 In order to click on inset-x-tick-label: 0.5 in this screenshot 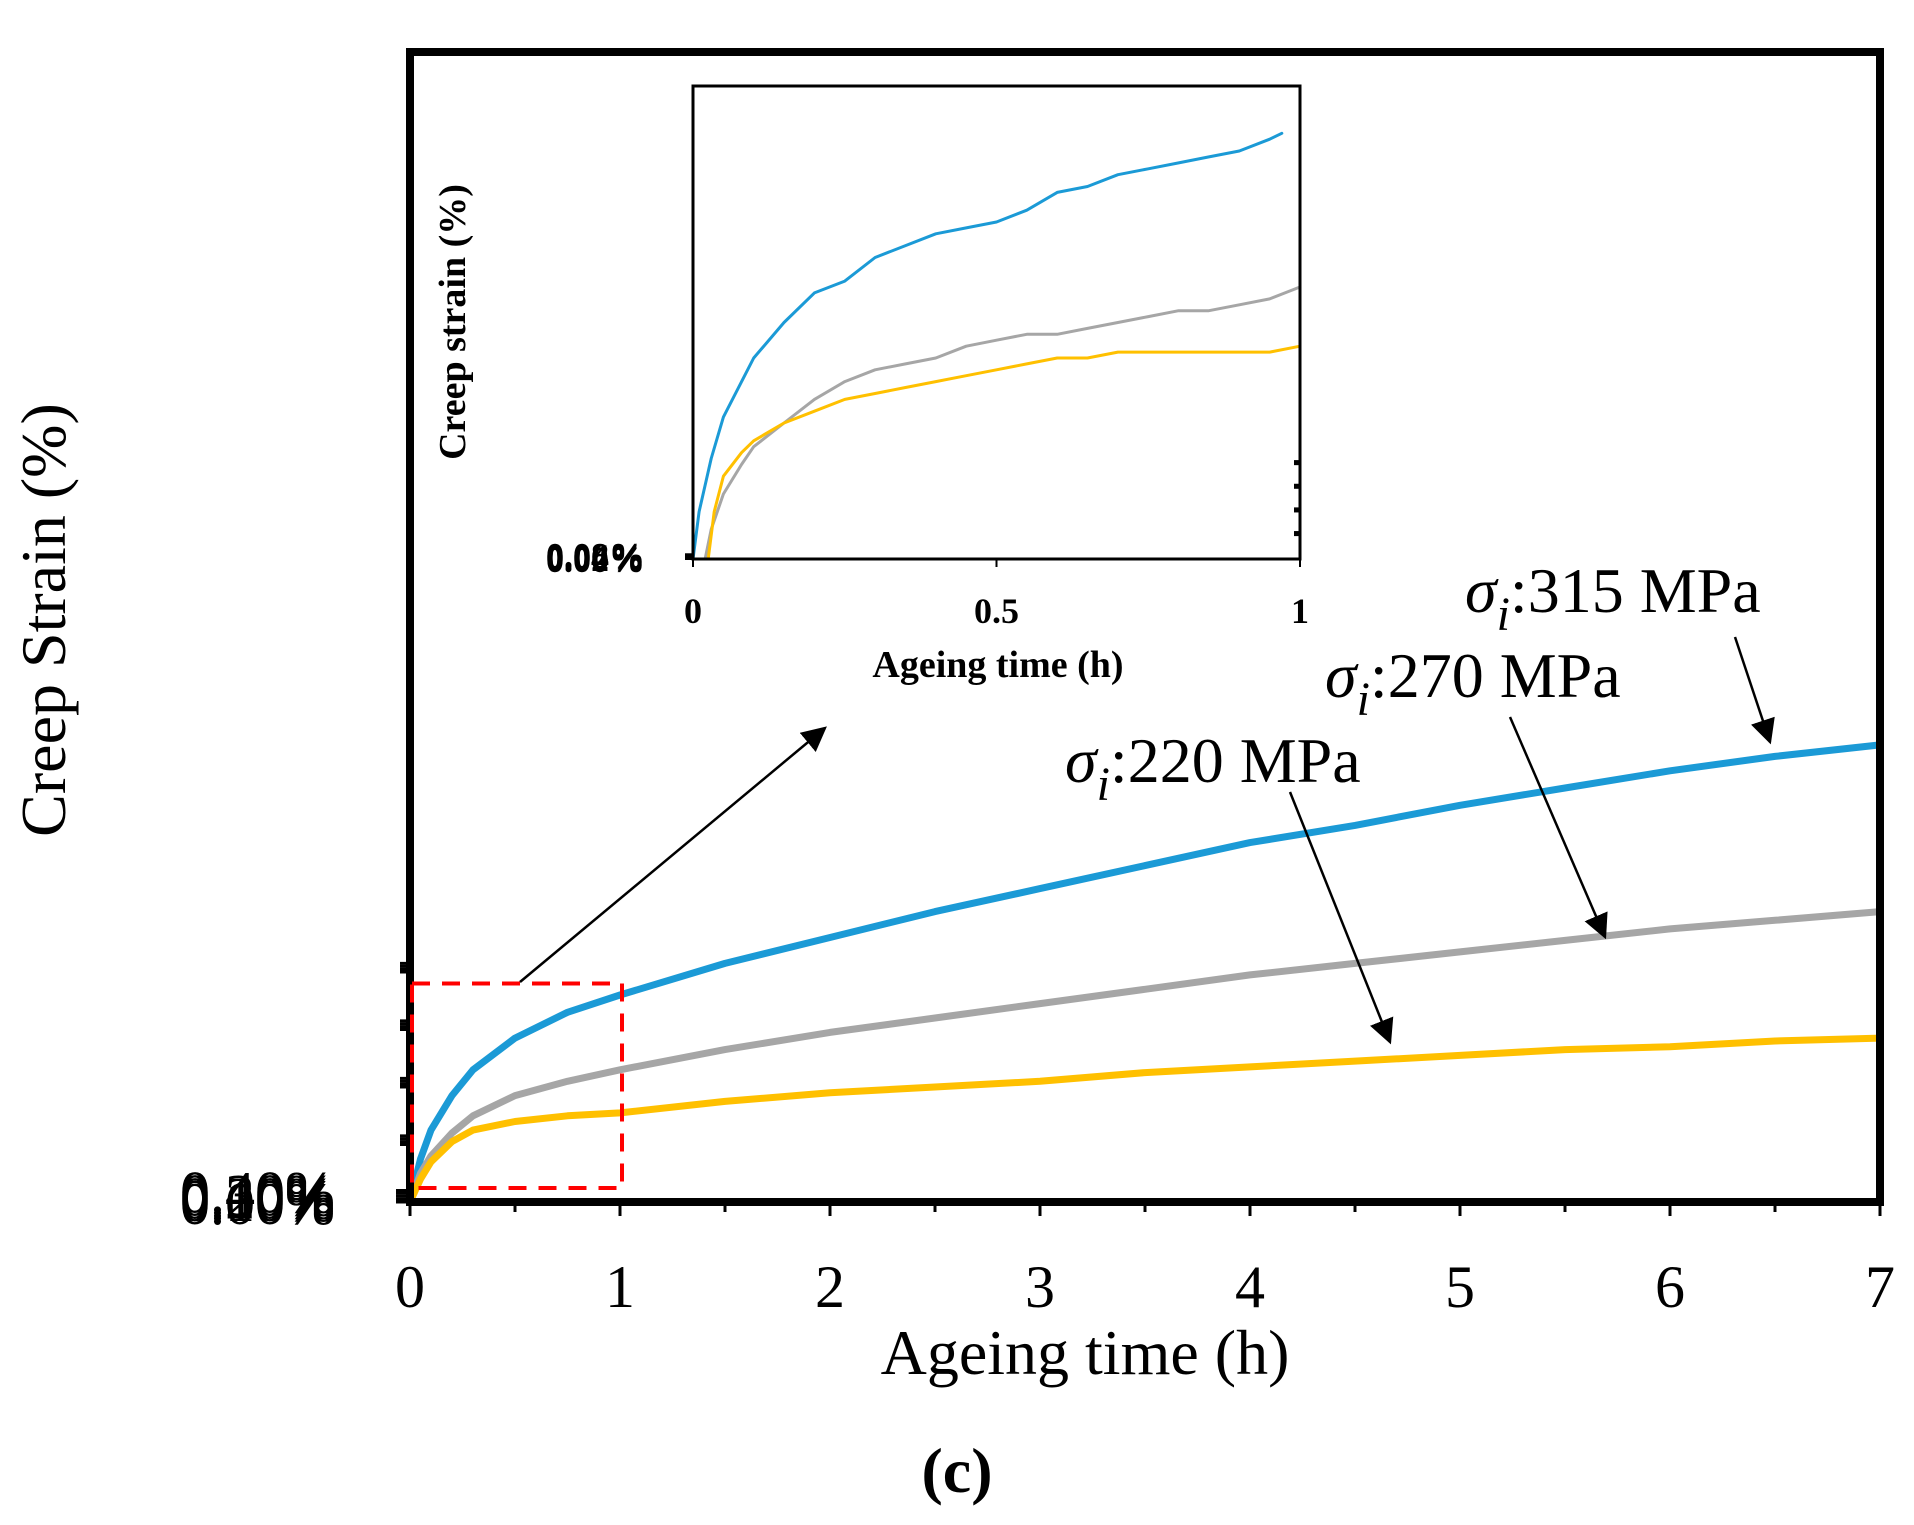, I will do `click(996, 611)`.